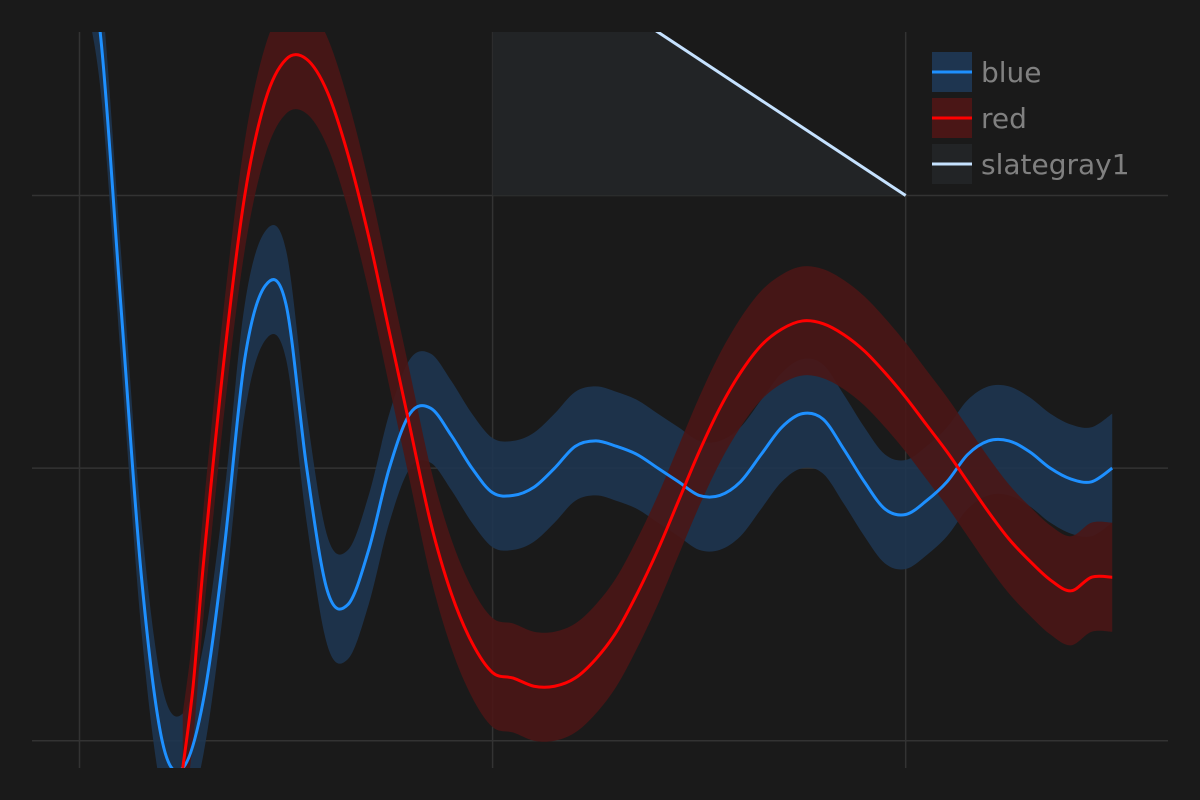 This screenshot has height=800, width=1200. What do you see at coordinates (1055, 164) in the screenshot?
I see `legend-label-slategray1: slategray1` at bounding box center [1055, 164].